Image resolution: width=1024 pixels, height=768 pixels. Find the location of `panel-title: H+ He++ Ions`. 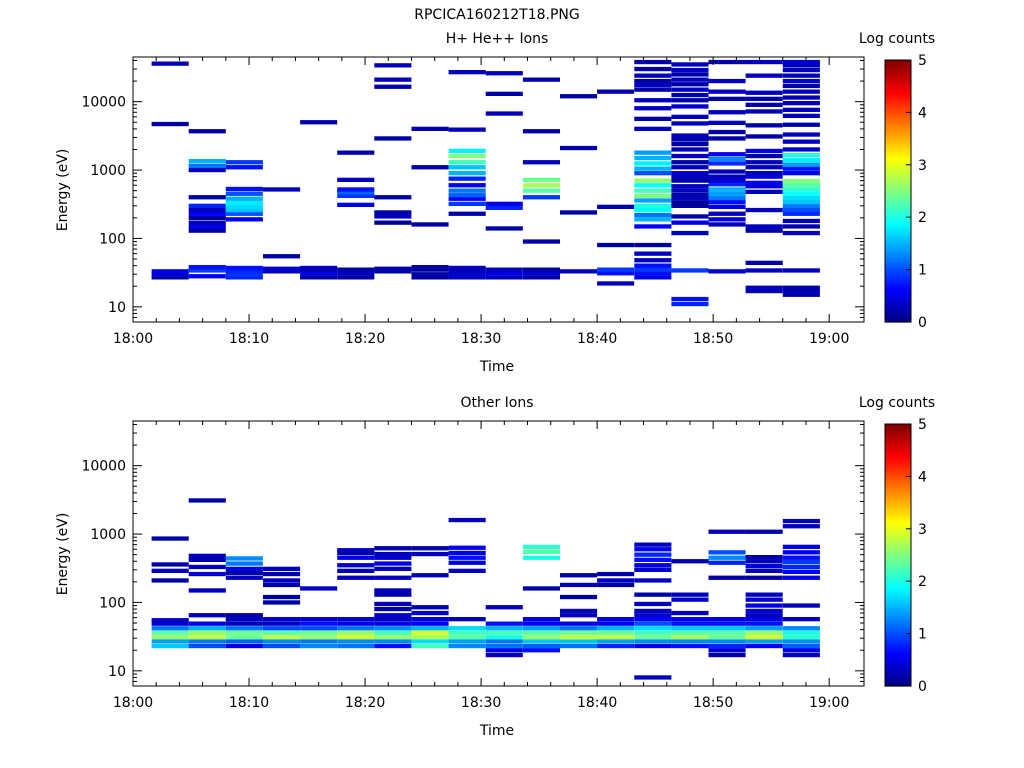

panel-title: H+ He++ Ions is located at coordinates (497, 39).